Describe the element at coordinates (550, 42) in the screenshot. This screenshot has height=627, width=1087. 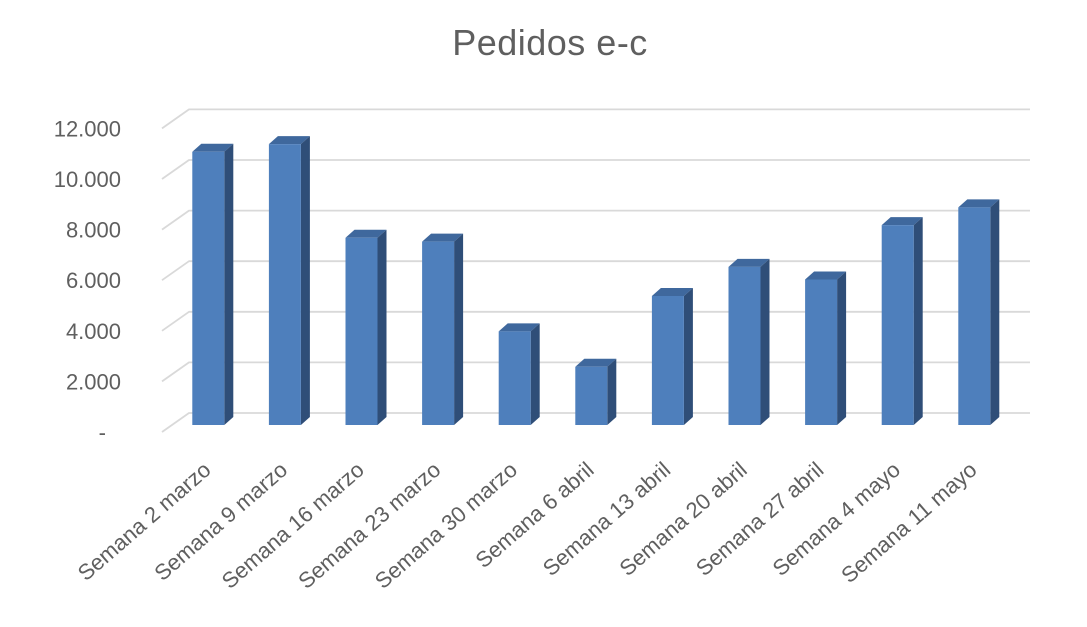
I see `chart-title: Pedidos e-c` at that location.